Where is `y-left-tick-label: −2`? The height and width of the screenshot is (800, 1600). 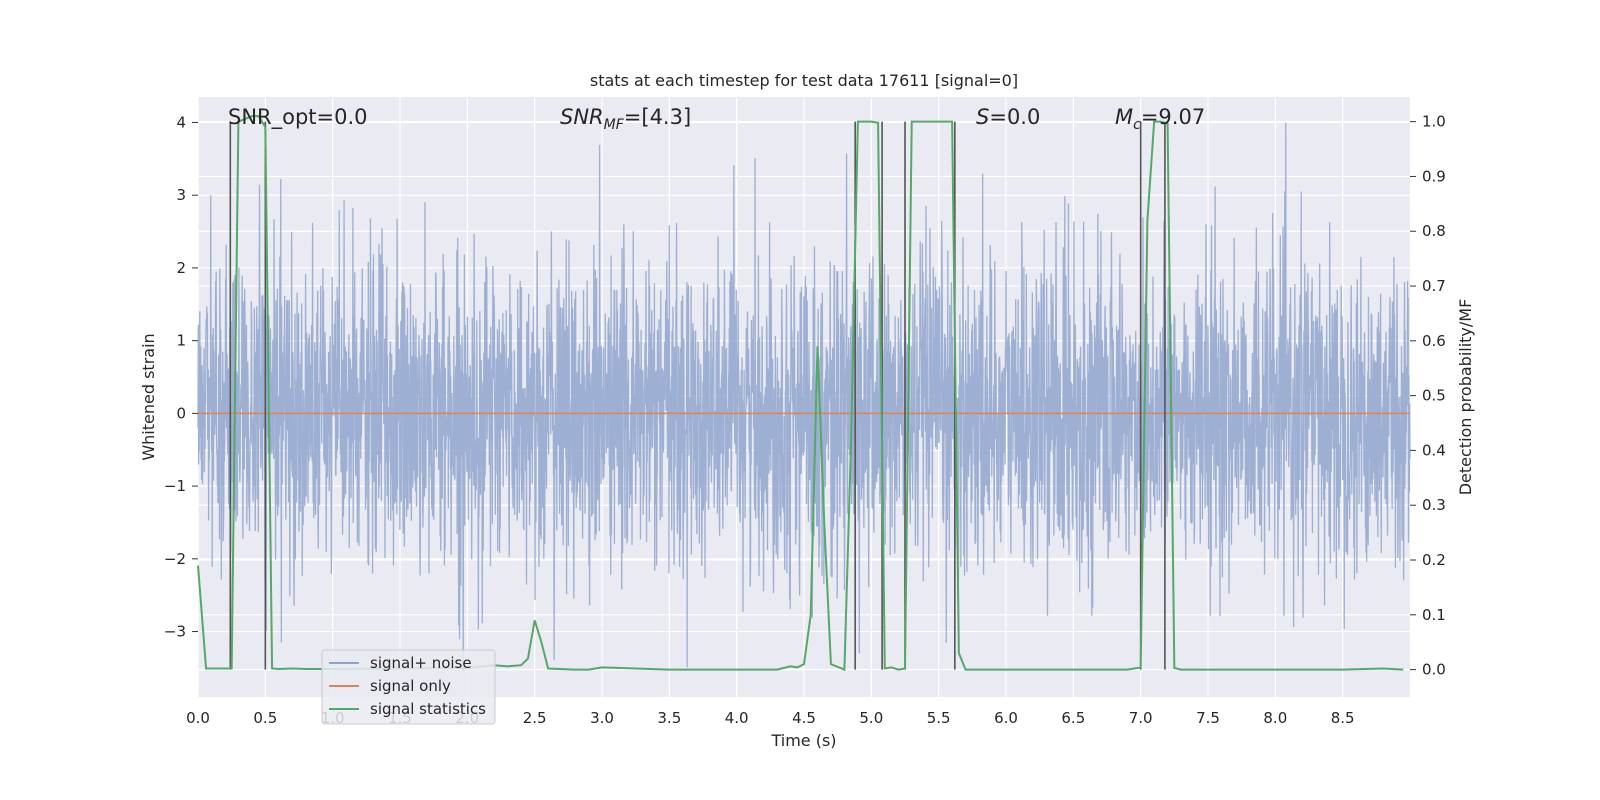
y-left-tick-label: −2 is located at coordinates (175, 559).